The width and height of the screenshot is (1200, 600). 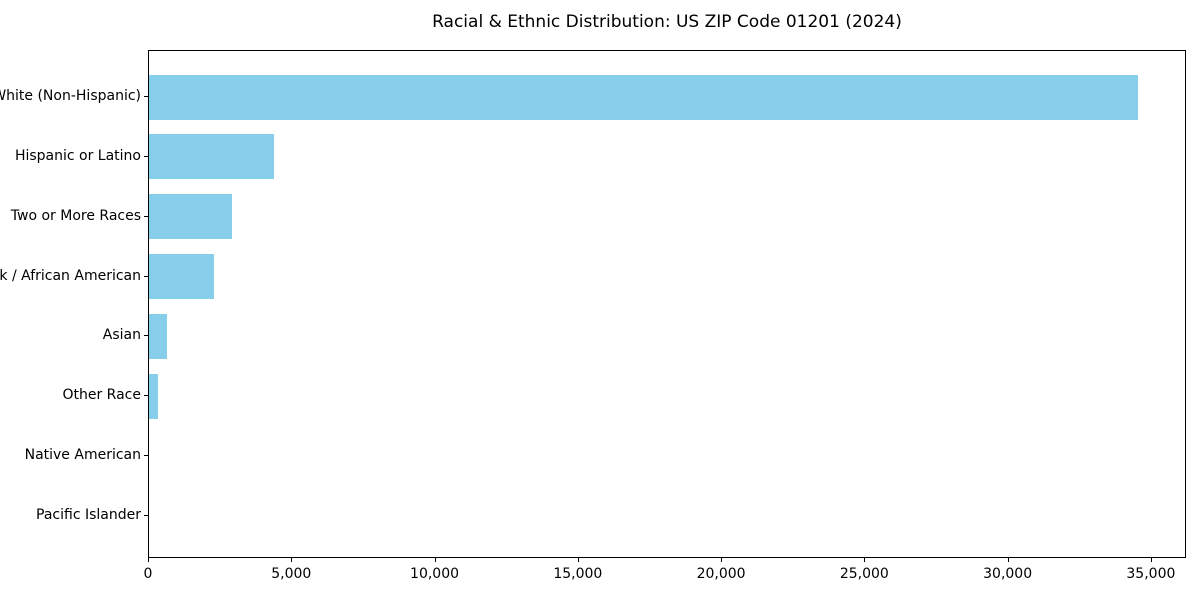 What do you see at coordinates (88, 515) in the screenshot?
I see `y-tick-label: Pacific Islander` at bounding box center [88, 515].